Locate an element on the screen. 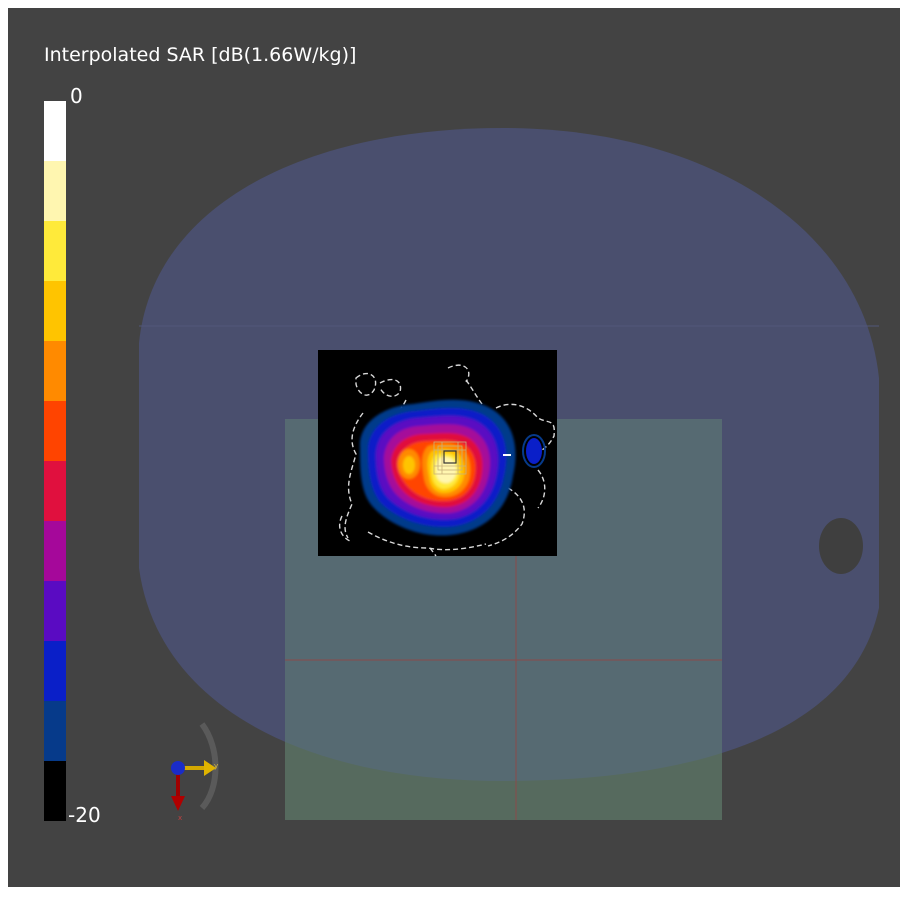 Image resolution: width=907 pixels, height=911 pixels. legend-title: Interpolated SAR [dB(1.66W/kg)] is located at coordinates (200, 55).